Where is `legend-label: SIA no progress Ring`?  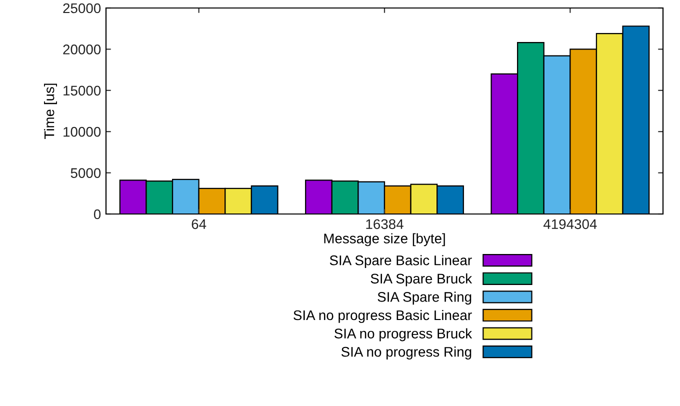
legend-label: SIA no progress Ring is located at coordinates (406, 353).